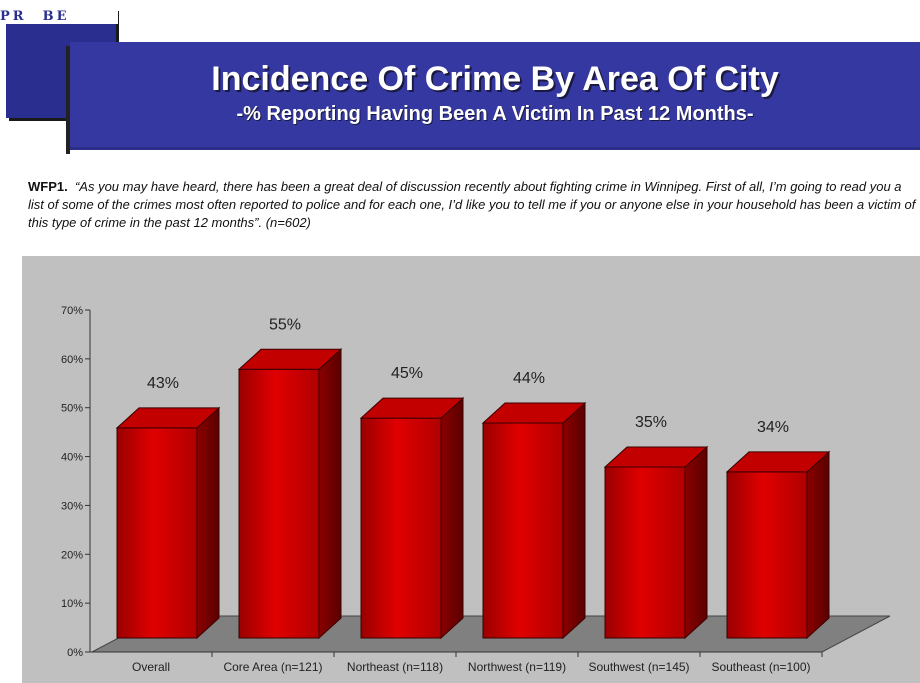  I want to click on data-label: 34%, so click(773, 427).